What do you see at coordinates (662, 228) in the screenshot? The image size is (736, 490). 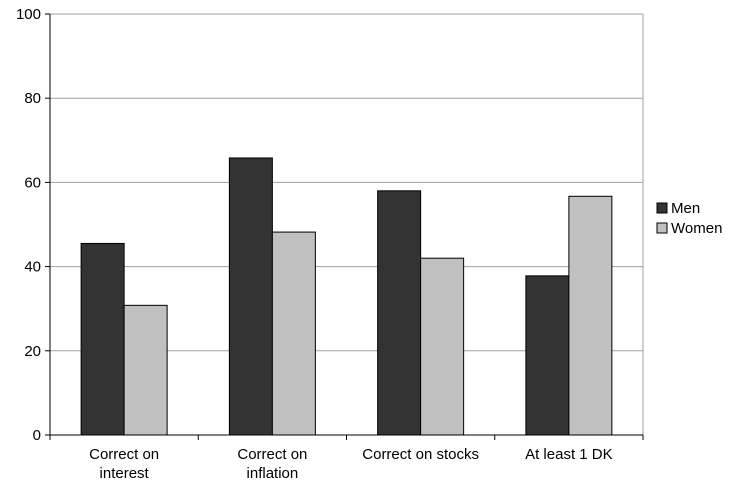 I see `legend-swatch-women` at bounding box center [662, 228].